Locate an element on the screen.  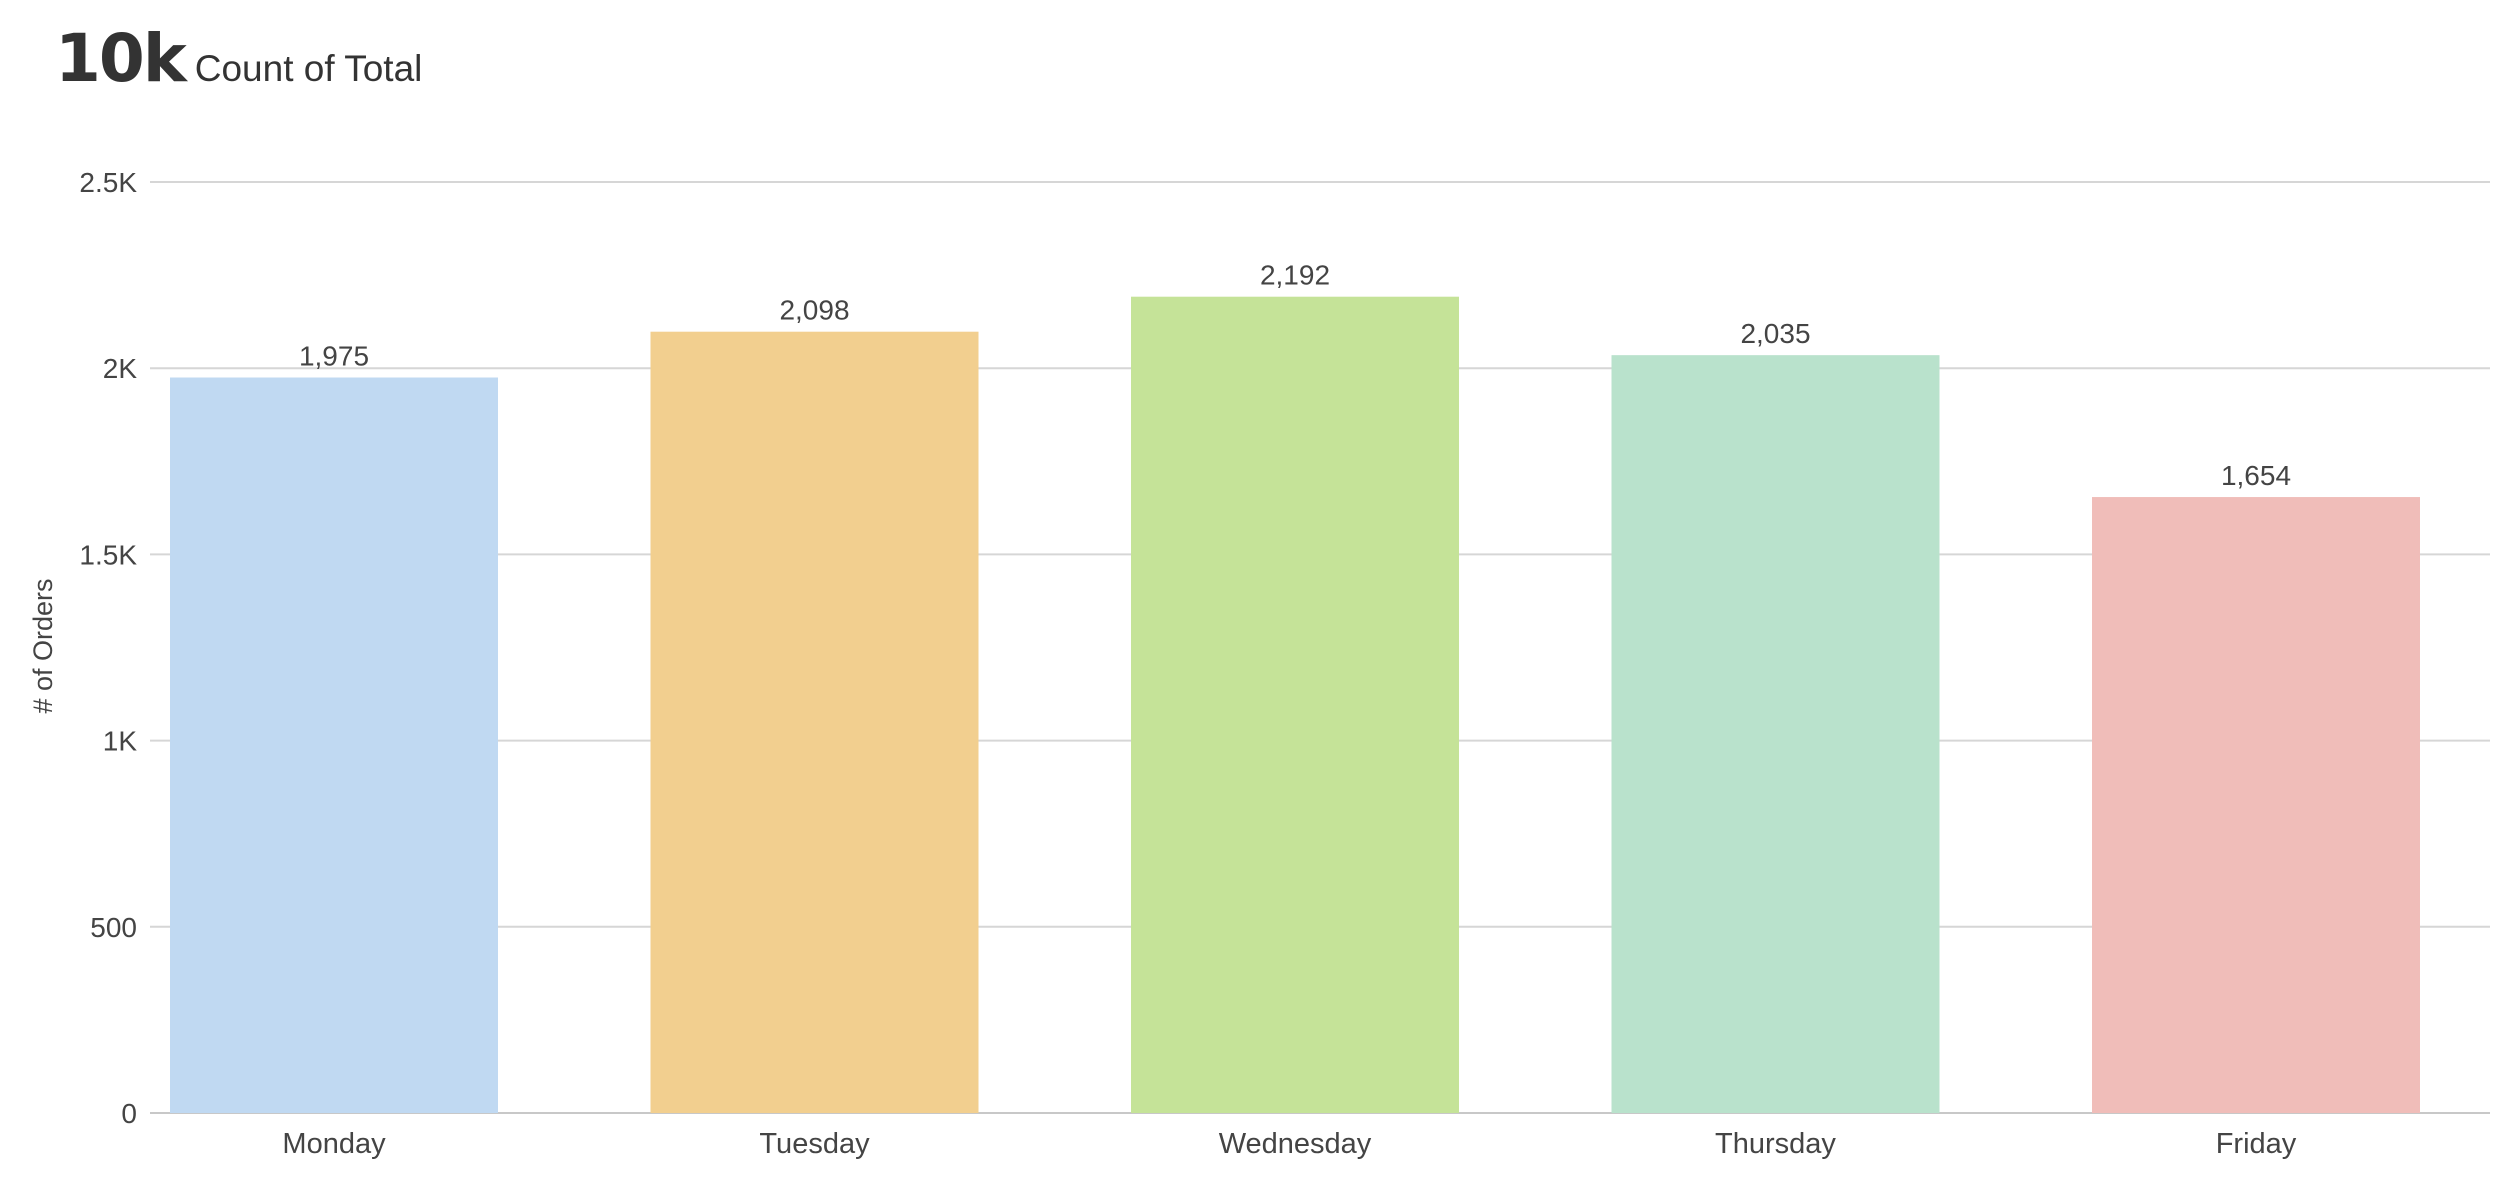
bar-friday is located at coordinates (2256, 805).